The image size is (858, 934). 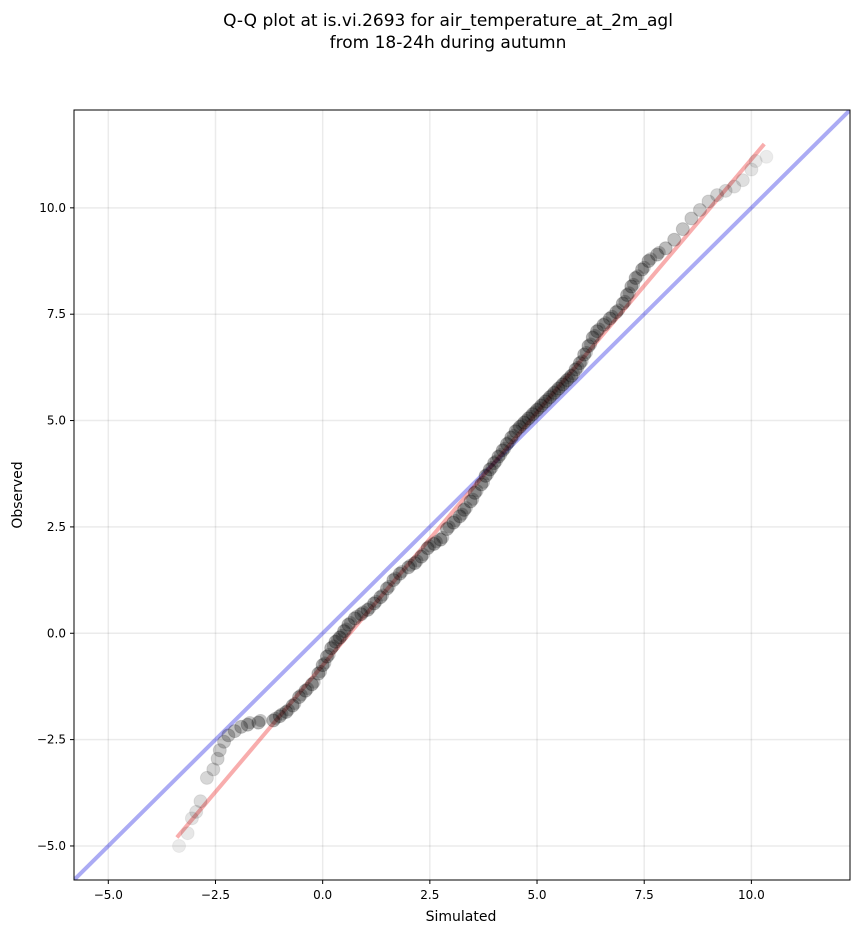 I want to click on y-tick-label-2: 0.0, so click(x=56, y=633).